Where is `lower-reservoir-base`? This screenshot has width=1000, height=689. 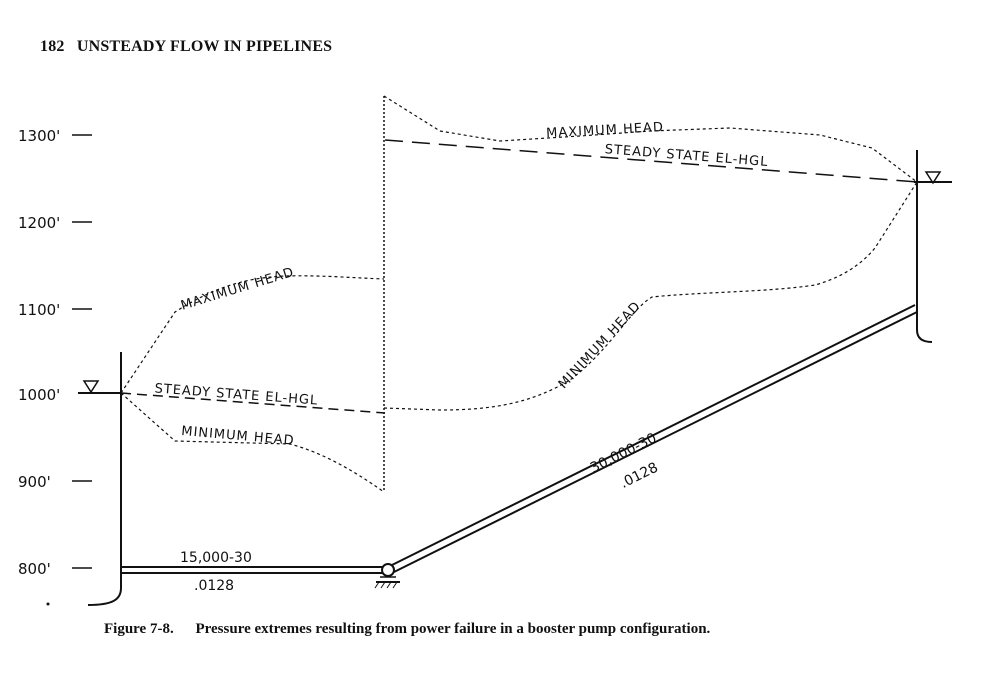
lower-reservoir-base is located at coordinates (104, 596).